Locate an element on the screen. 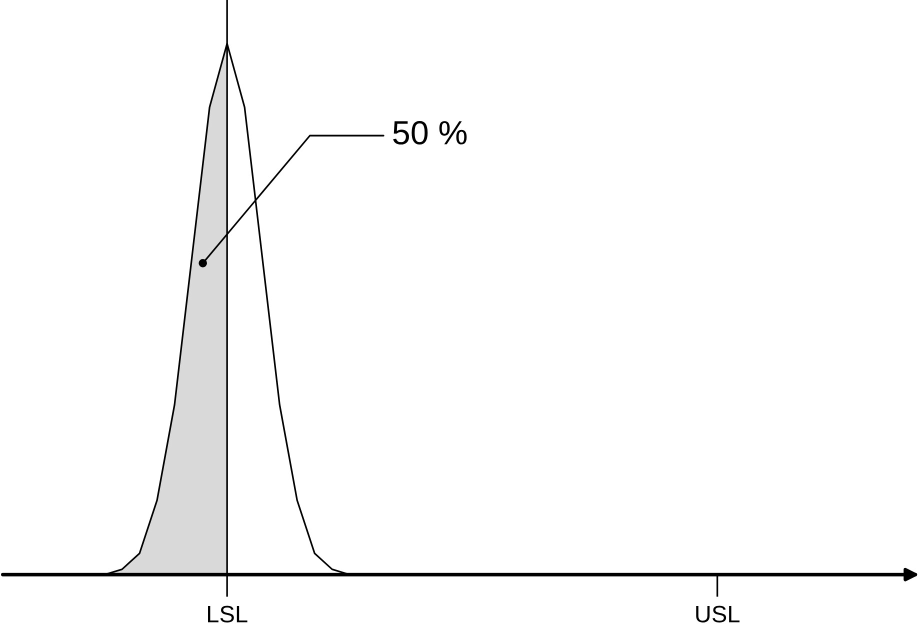  x-tick-label: USL is located at coordinates (718, 614).